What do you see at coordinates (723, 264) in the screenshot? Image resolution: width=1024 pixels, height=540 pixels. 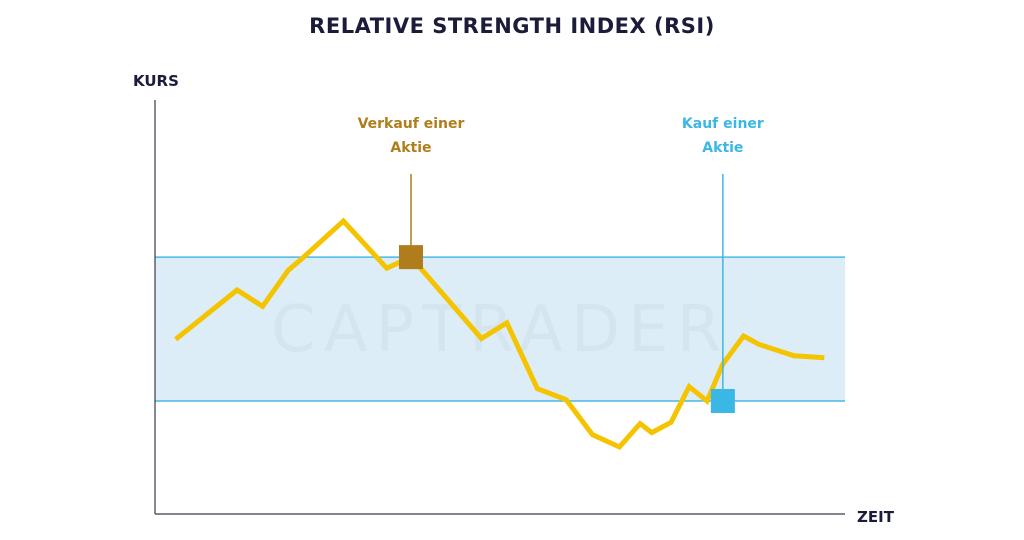 I see `annotation-1: Kauf einer Aktie` at bounding box center [723, 264].